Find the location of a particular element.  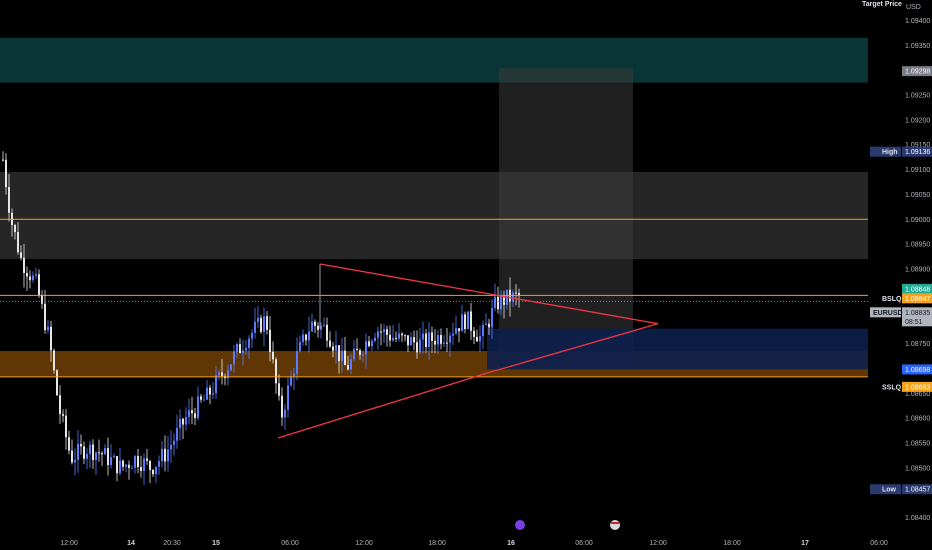

y-tick-label: 1.08550 is located at coordinates (917, 444).